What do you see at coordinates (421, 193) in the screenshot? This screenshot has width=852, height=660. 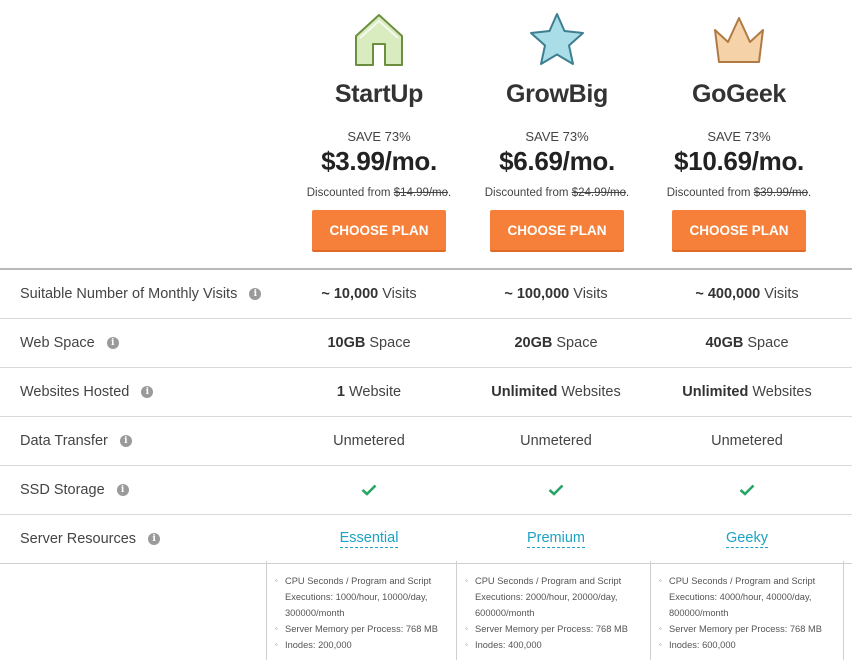 I see `old-price: $14.99/mo` at bounding box center [421, 193].